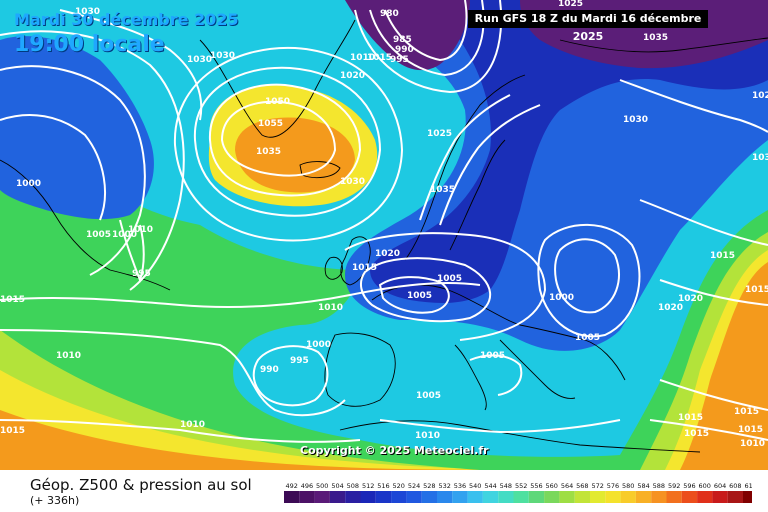 The width and height of the screenshot is (768, 512). I want to click on fill-purple, so click(407, 35).